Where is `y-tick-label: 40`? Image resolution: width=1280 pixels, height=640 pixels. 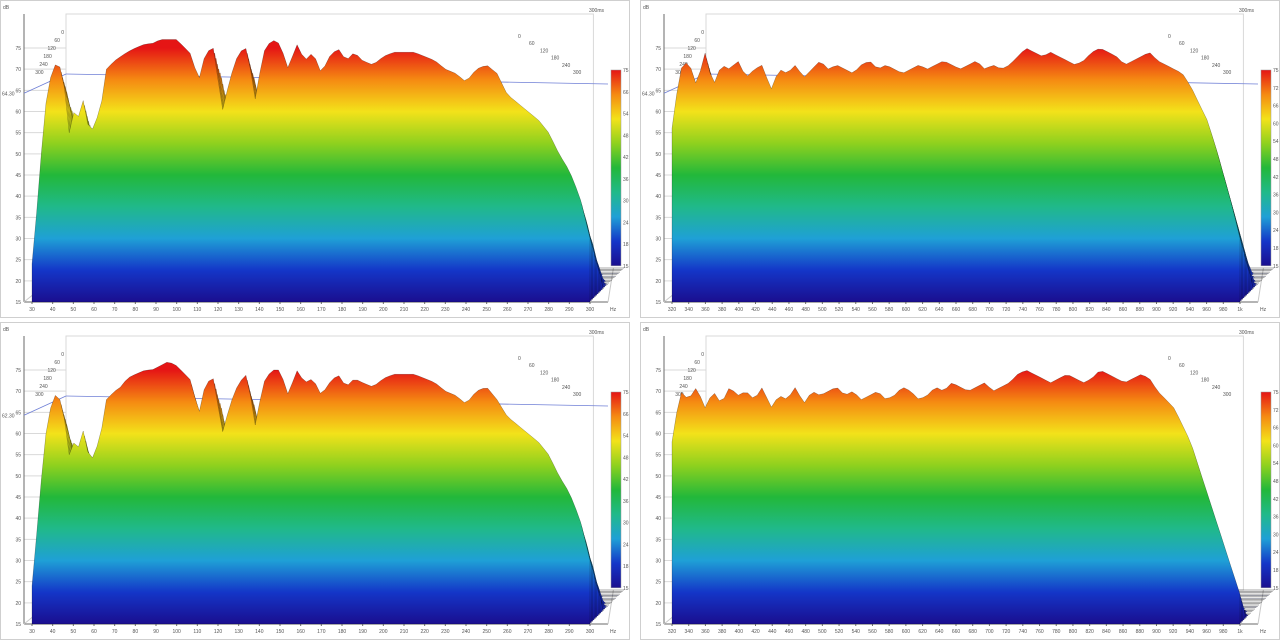 y-tick-label: 40 is located at coordinates (658, 197).